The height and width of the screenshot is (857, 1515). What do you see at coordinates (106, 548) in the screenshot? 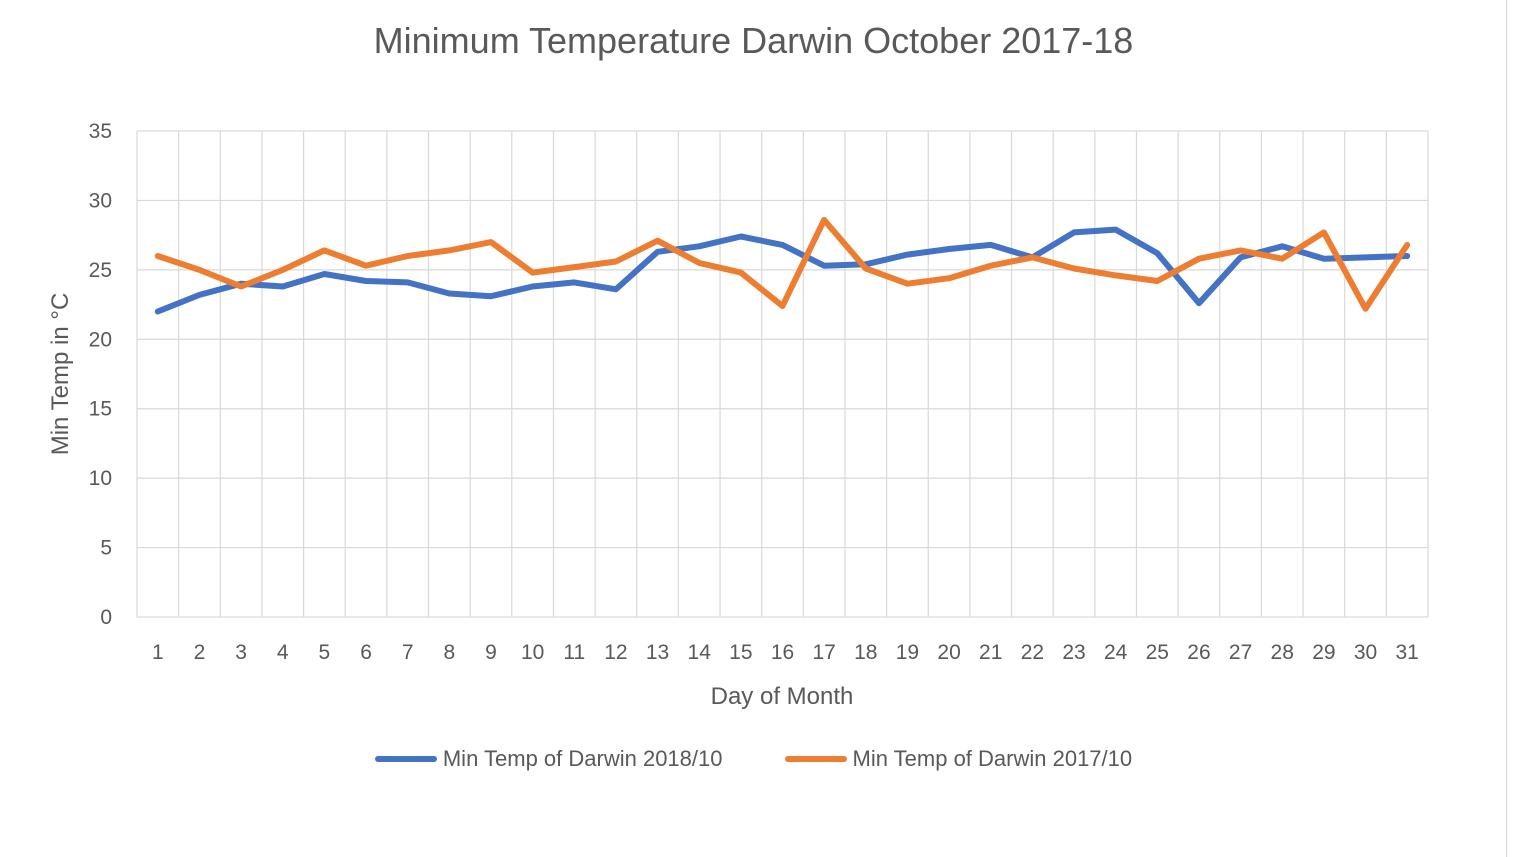
I see `y-tick-label: 5` at bounding box center [106, 548].